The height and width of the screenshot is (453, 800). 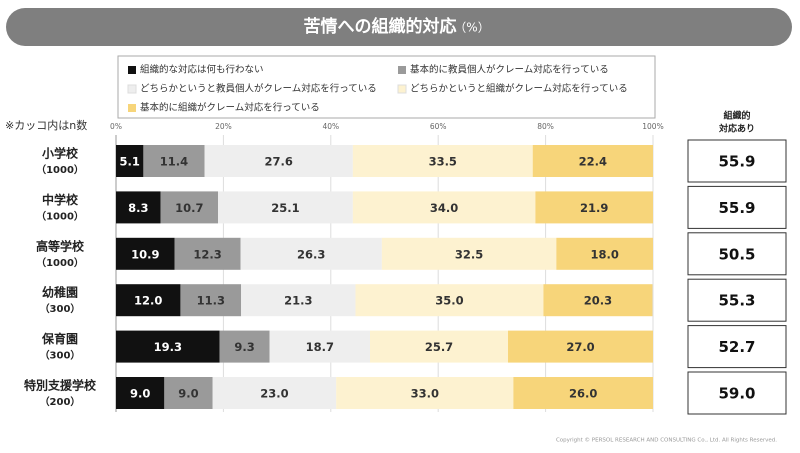 I want to click on x-tick-label: 100%, so click(x=652, y=126).